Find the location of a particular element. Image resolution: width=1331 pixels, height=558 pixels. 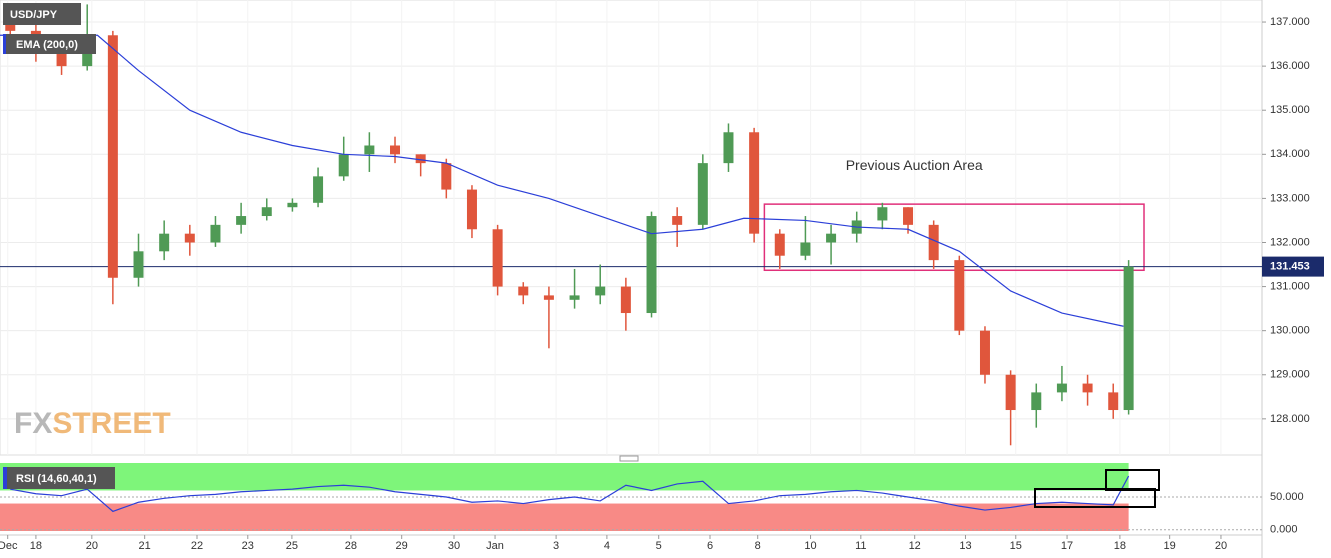

panel-resizer is located at coordinates (629, 458).